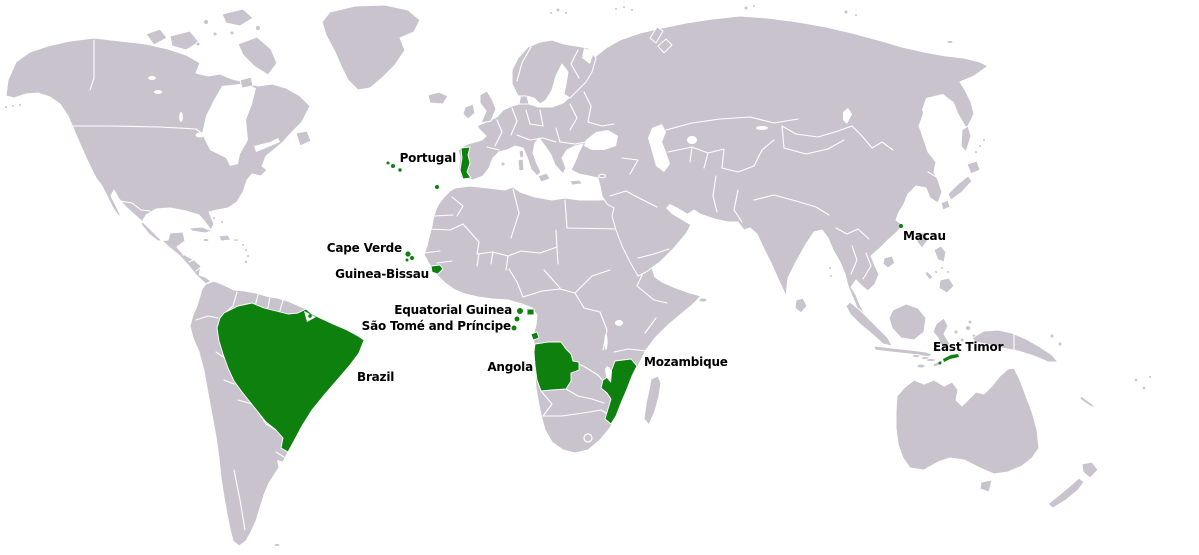 The width and height of the screenshot is (1199, 555). I want to click on sao-tome-principe-highlight, so click(515, 323).